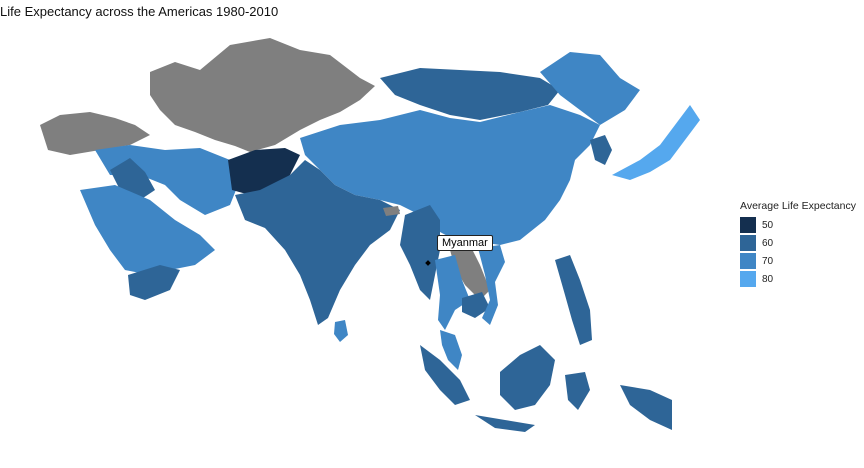  I want to click on country-sulawesi, so click(577, 391).